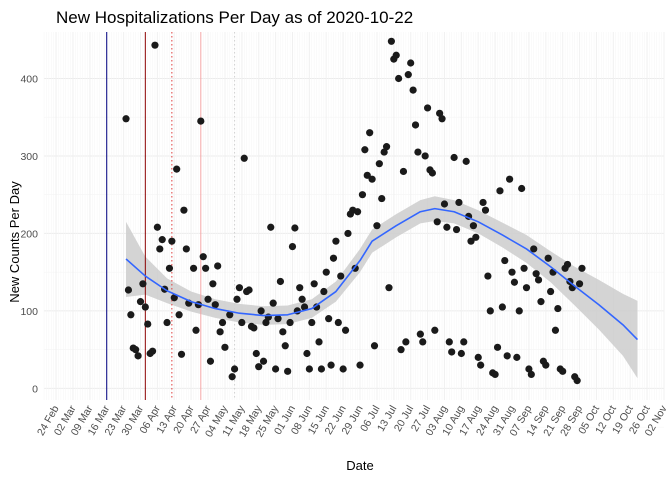 This screenshot has height=480, width=672. I want to click on y-tick-labels: 0 100 200 300 400, so click(29, 234).